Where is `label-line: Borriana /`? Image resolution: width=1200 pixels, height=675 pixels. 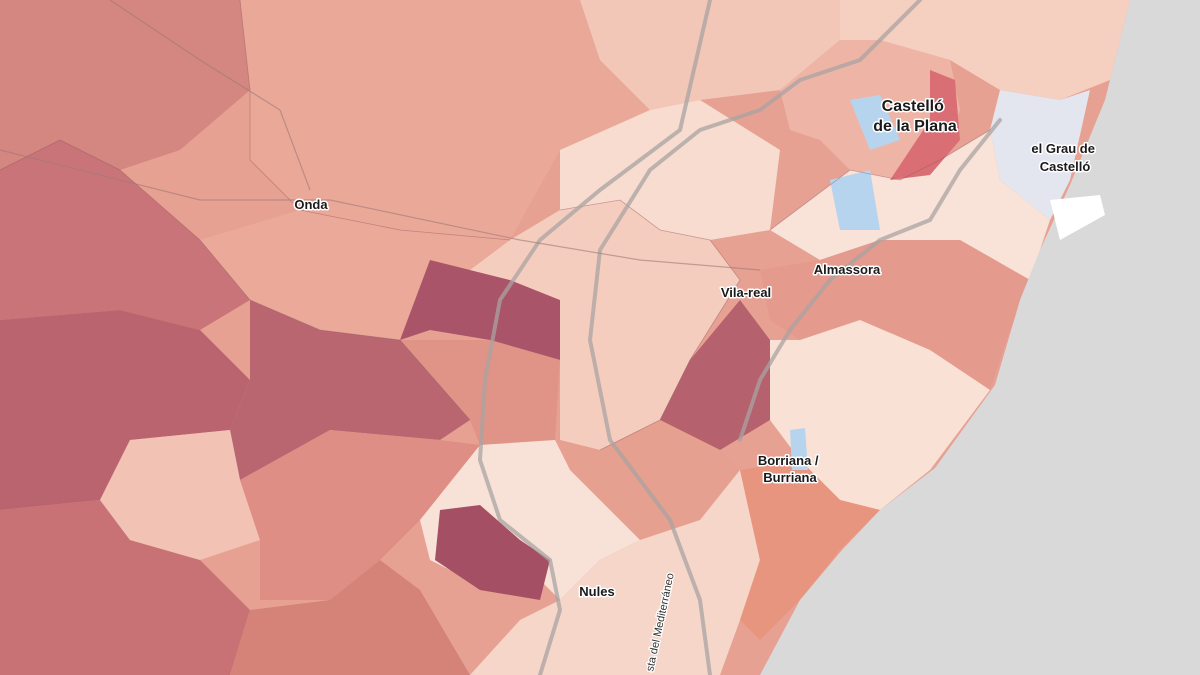 label-line: Borriana / is located at coordinates (788, 460).